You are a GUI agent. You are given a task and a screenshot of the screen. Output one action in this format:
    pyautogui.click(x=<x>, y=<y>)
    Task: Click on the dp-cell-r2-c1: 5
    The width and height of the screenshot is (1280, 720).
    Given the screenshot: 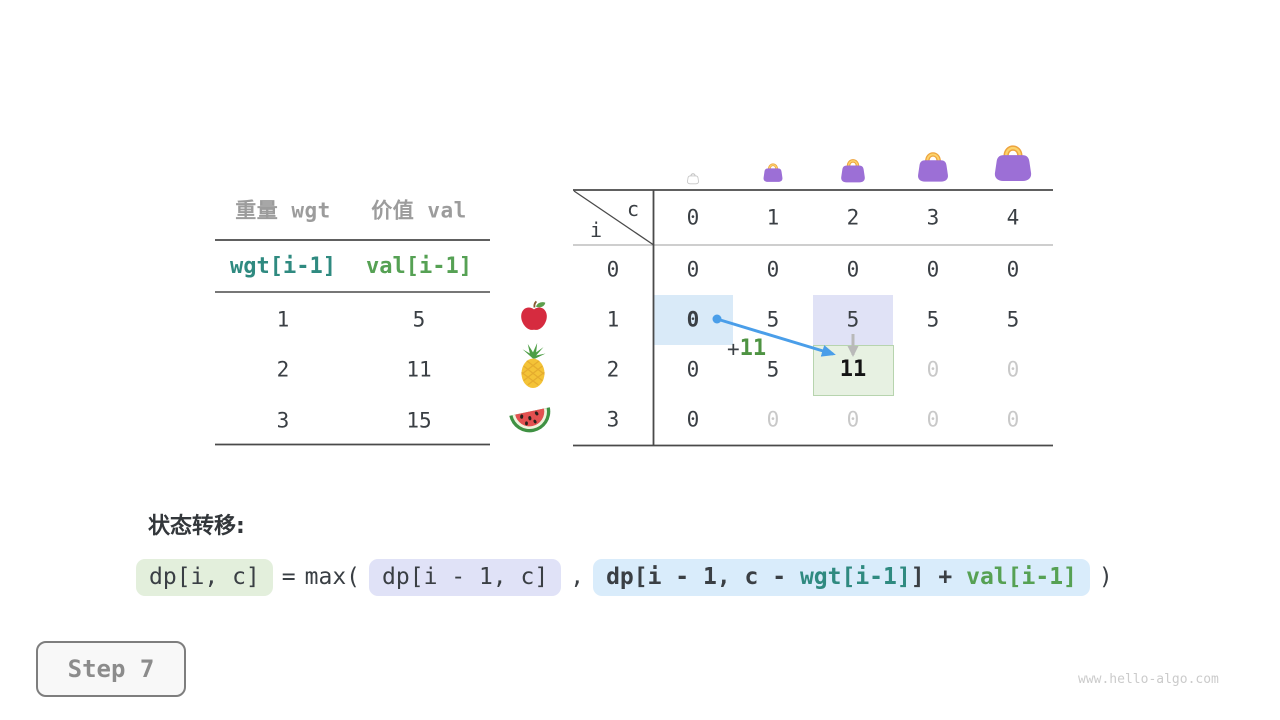 What is the action you would take?
    pyautogui.click(x=773, y=369)
    